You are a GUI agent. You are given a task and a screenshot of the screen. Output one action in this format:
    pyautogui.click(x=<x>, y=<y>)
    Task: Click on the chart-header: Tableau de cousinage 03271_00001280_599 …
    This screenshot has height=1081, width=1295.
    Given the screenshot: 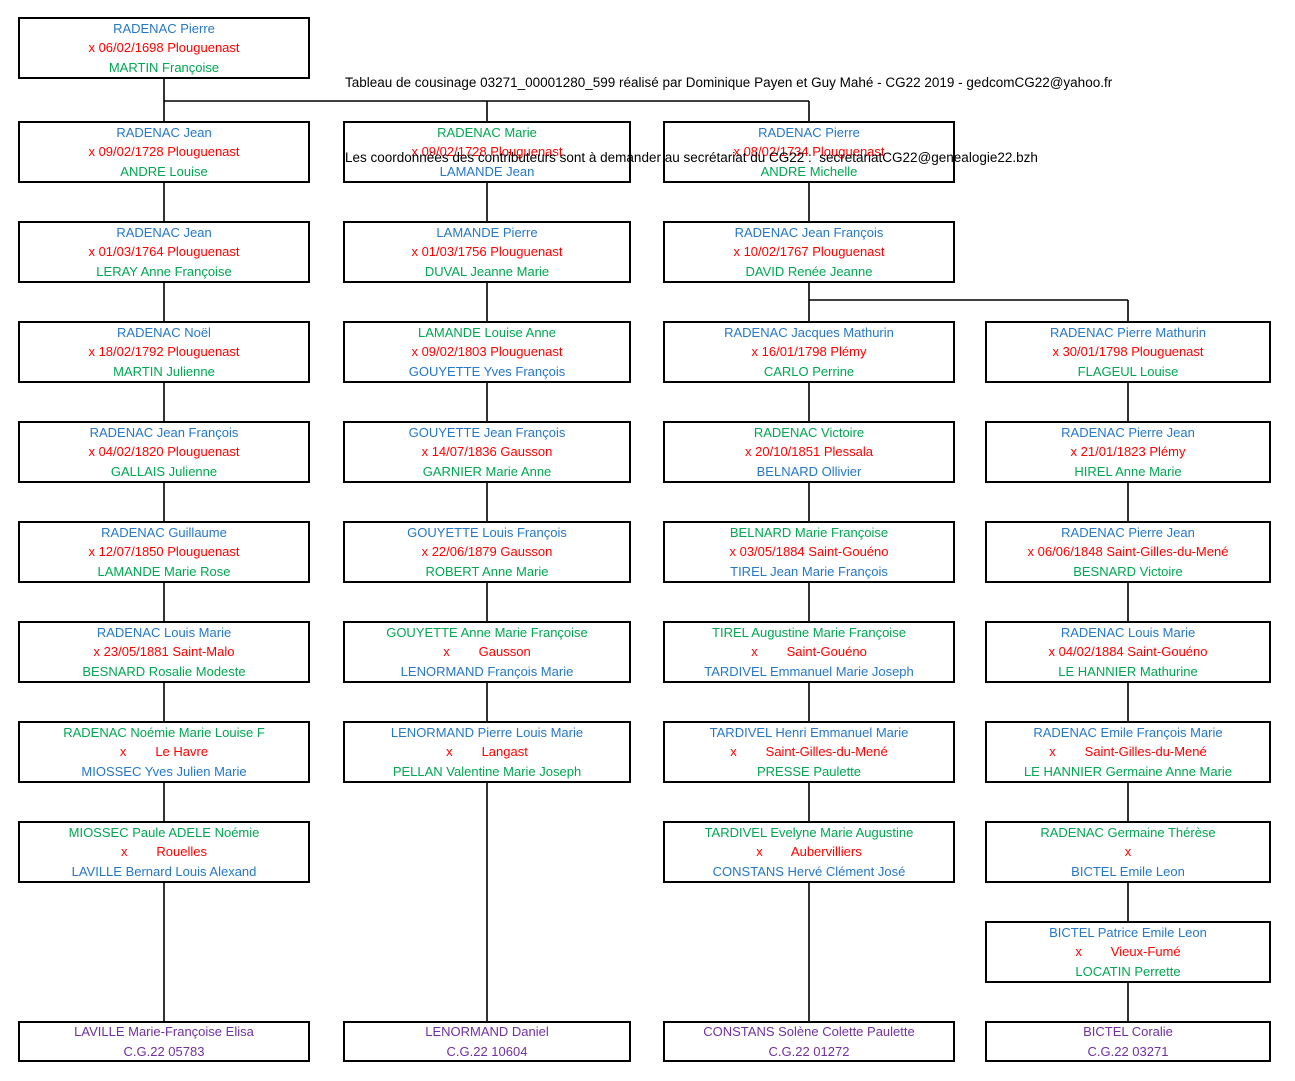 What is the action you would take?
    pyautogui.click(x=728, y=120)
    